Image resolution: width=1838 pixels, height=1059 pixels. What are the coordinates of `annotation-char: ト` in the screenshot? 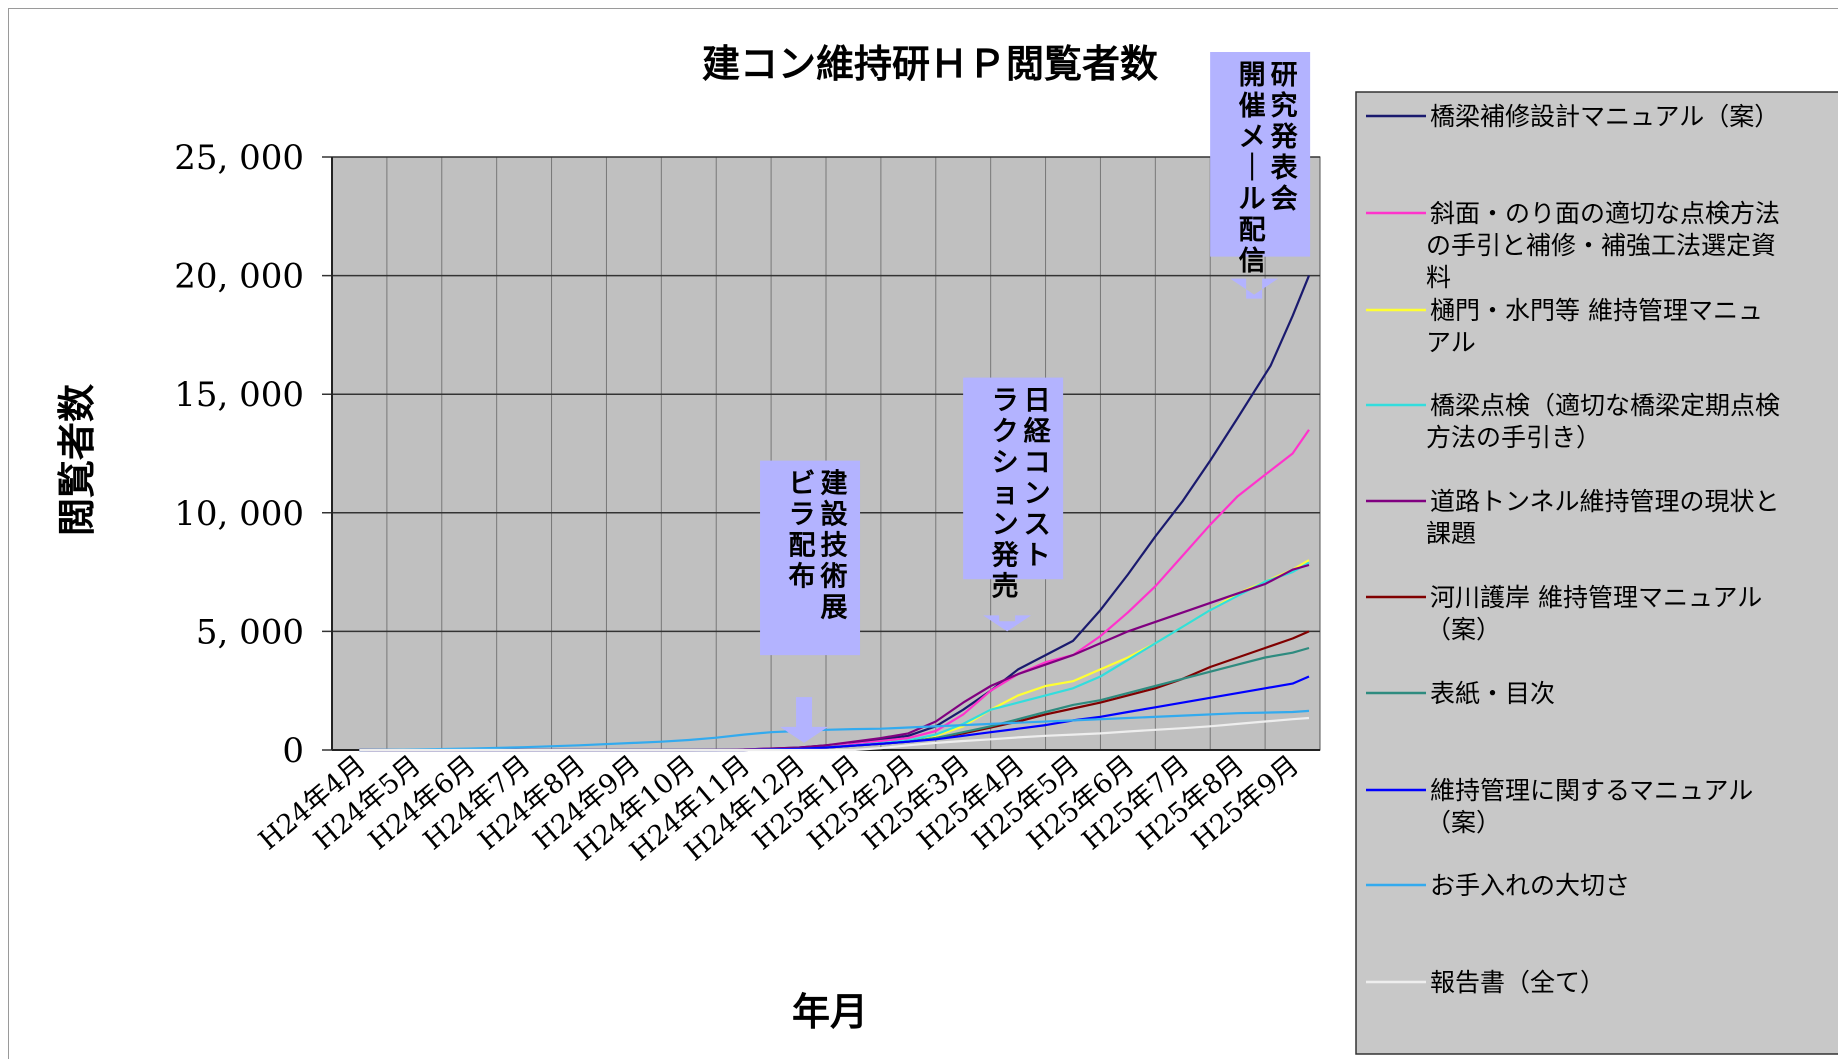 It's located at (1037, 556).